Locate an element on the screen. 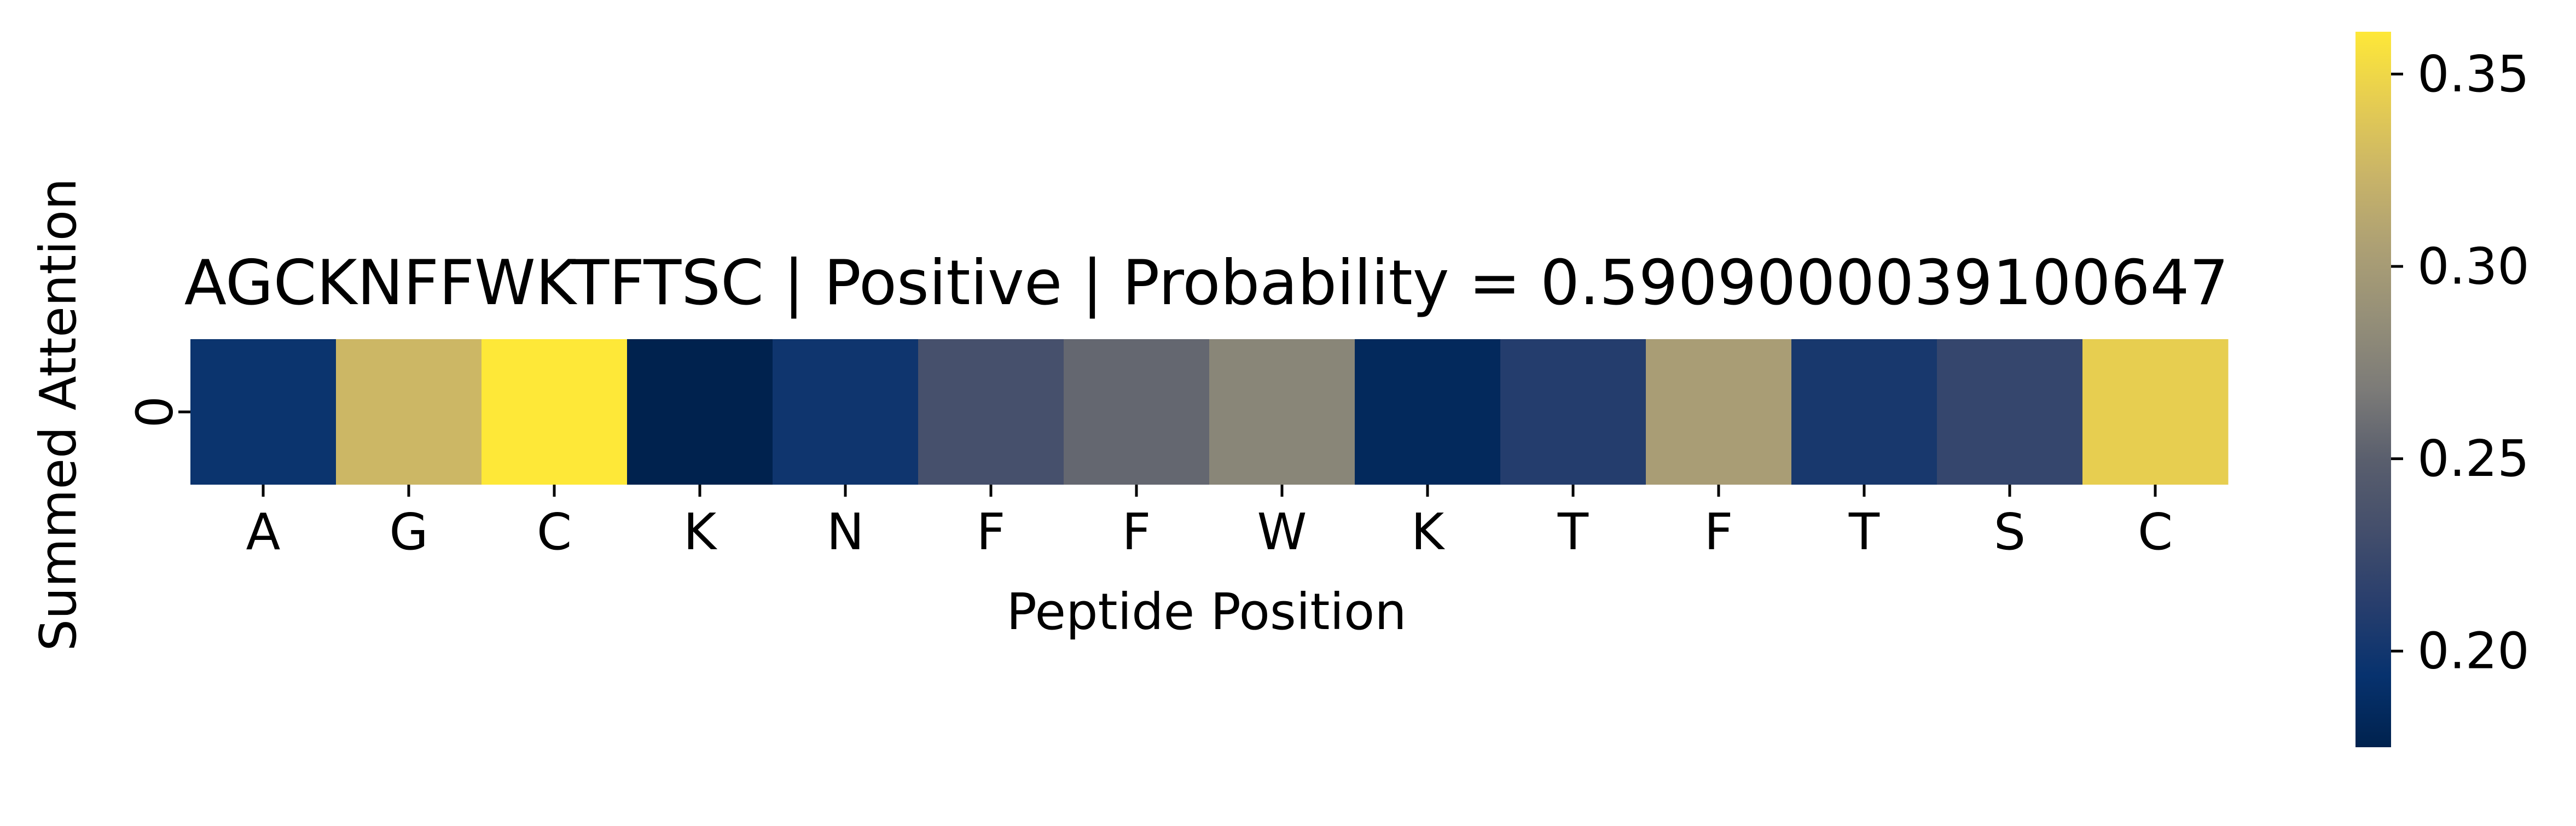 The width and height of the screenshot is (2576, 826). y-axis-label: Summed Attention is located at coordinates (59, 415).